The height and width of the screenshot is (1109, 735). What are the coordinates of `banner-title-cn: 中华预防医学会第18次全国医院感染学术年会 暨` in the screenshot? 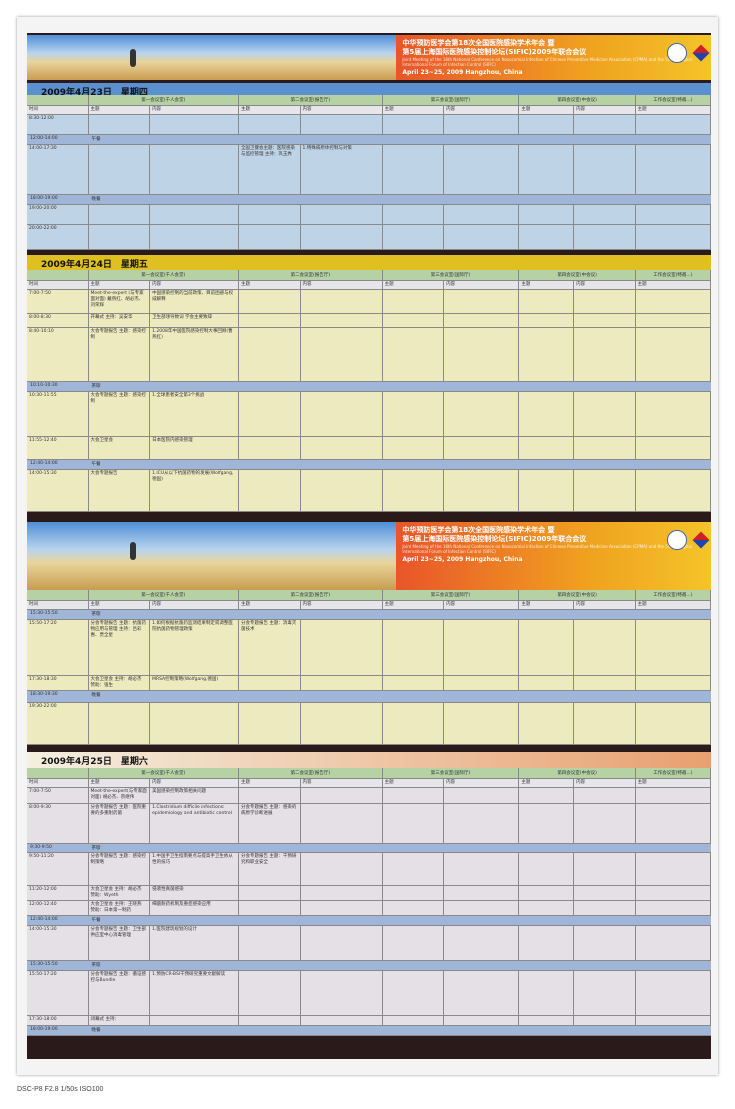 It's located at (478, 43).